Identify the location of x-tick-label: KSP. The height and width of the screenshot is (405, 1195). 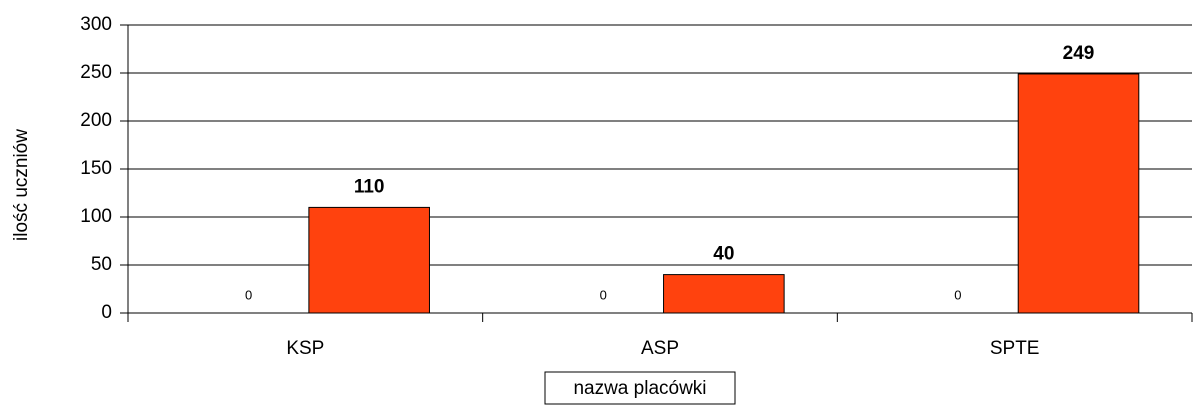
(305, 348).